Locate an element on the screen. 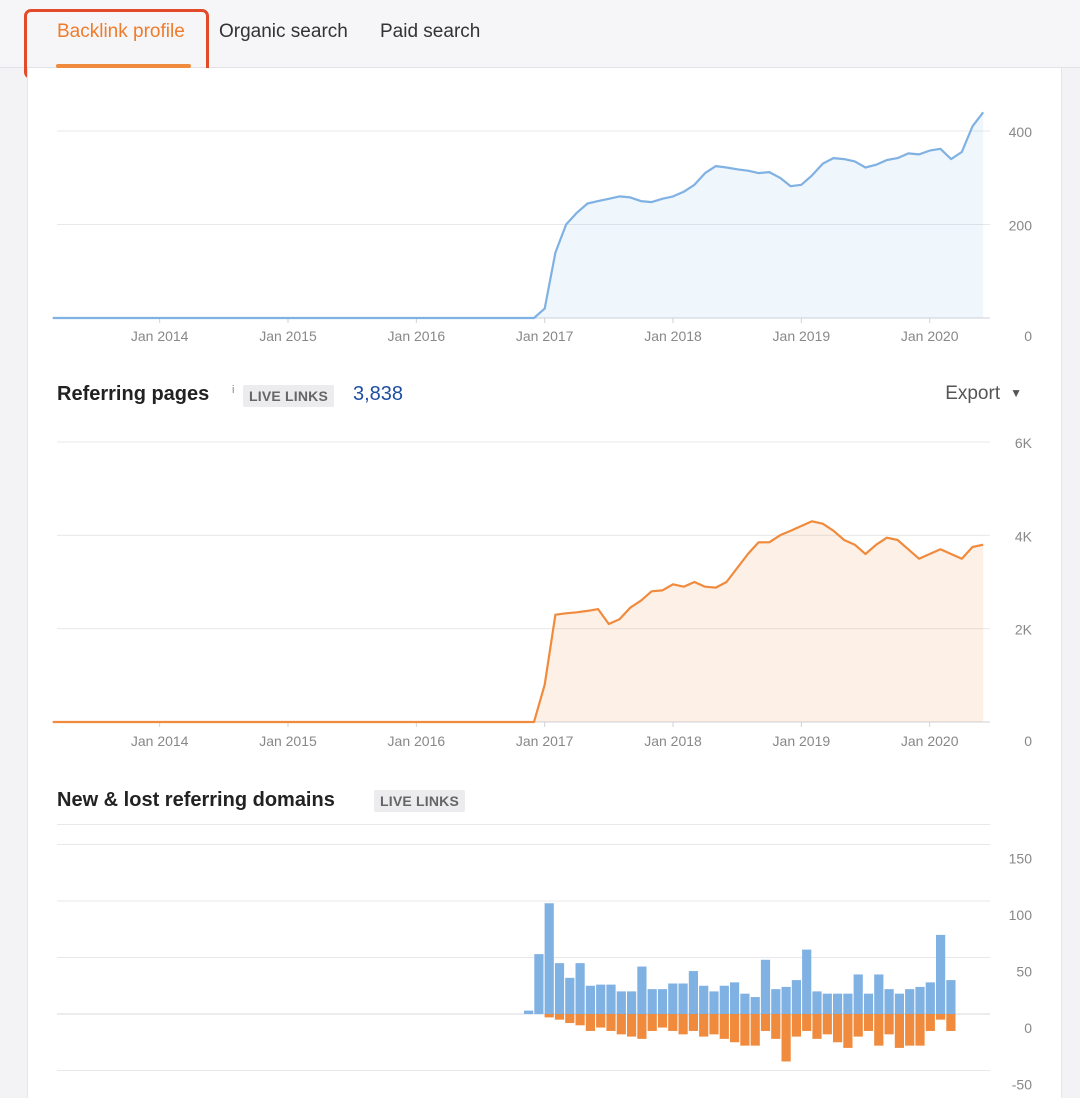 The image size is (1080, 1098). new-lost-title: New & lost referring domains is located at coordinates (196, 800).